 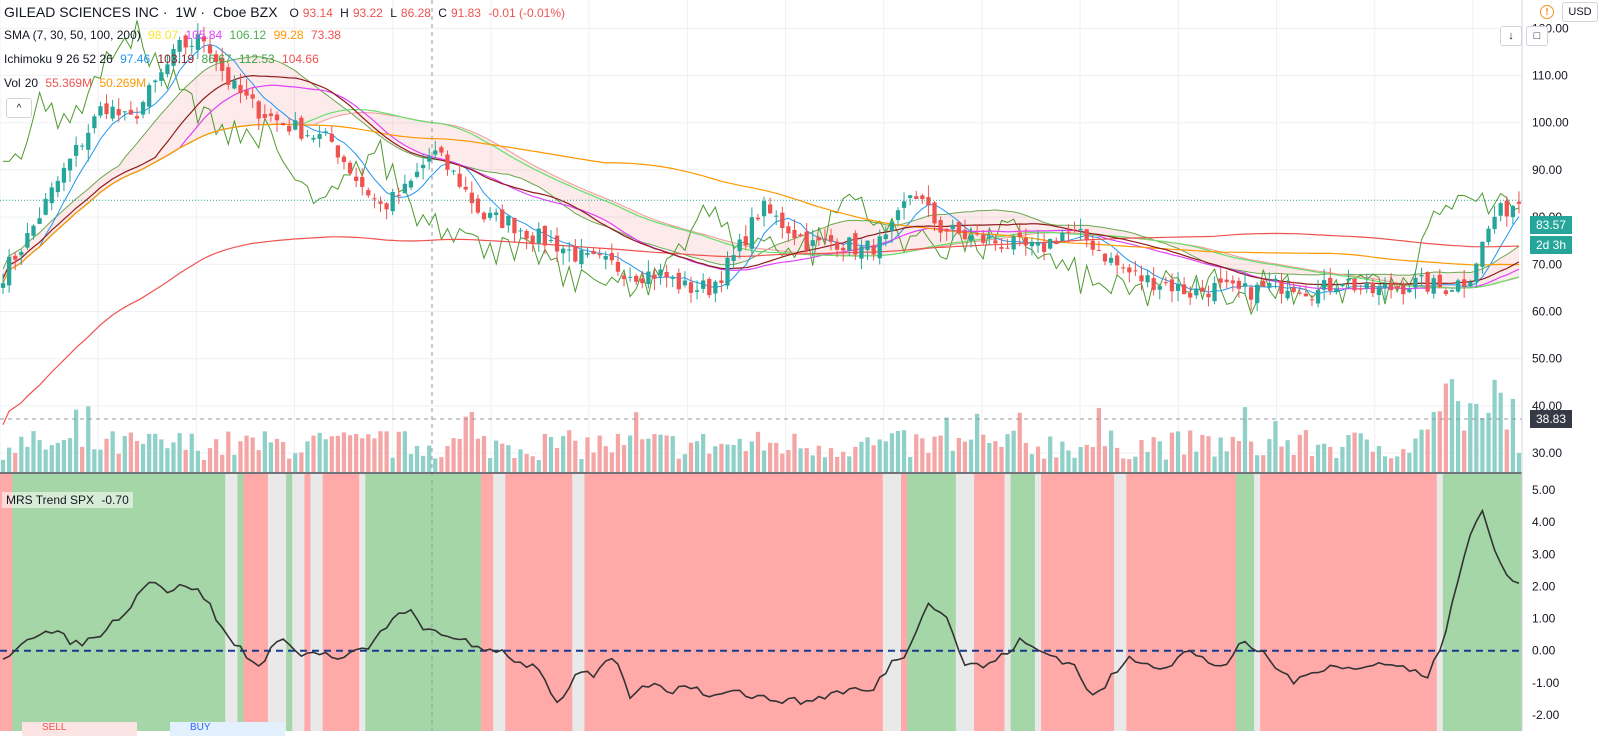 What do you see at coordinates (19, 108) in the screenshot?
I see `collapse-legend-button: ^` at bounding box center [19, 108].